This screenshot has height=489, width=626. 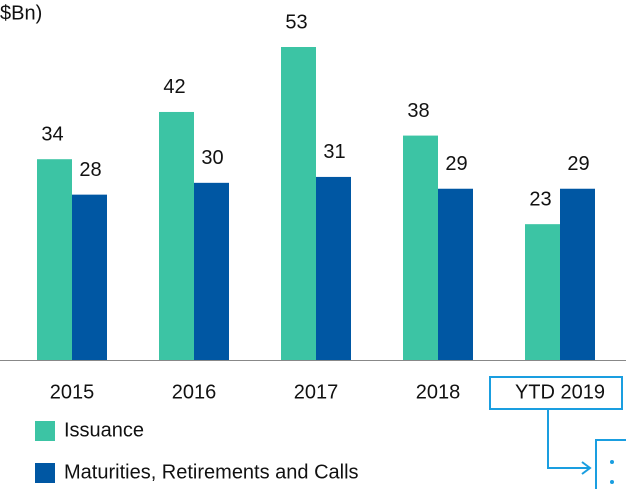 I want to click on unit-label: $Bn), so click(x=21, y=13).